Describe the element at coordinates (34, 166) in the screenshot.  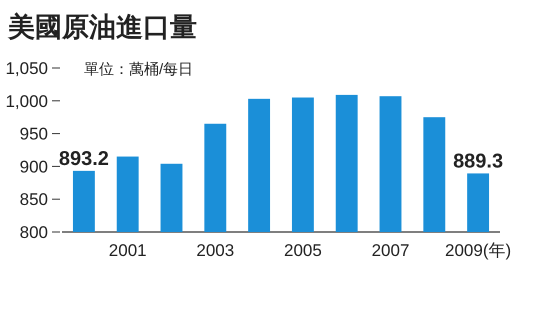
I see `y-tick-label: 900` at that location.